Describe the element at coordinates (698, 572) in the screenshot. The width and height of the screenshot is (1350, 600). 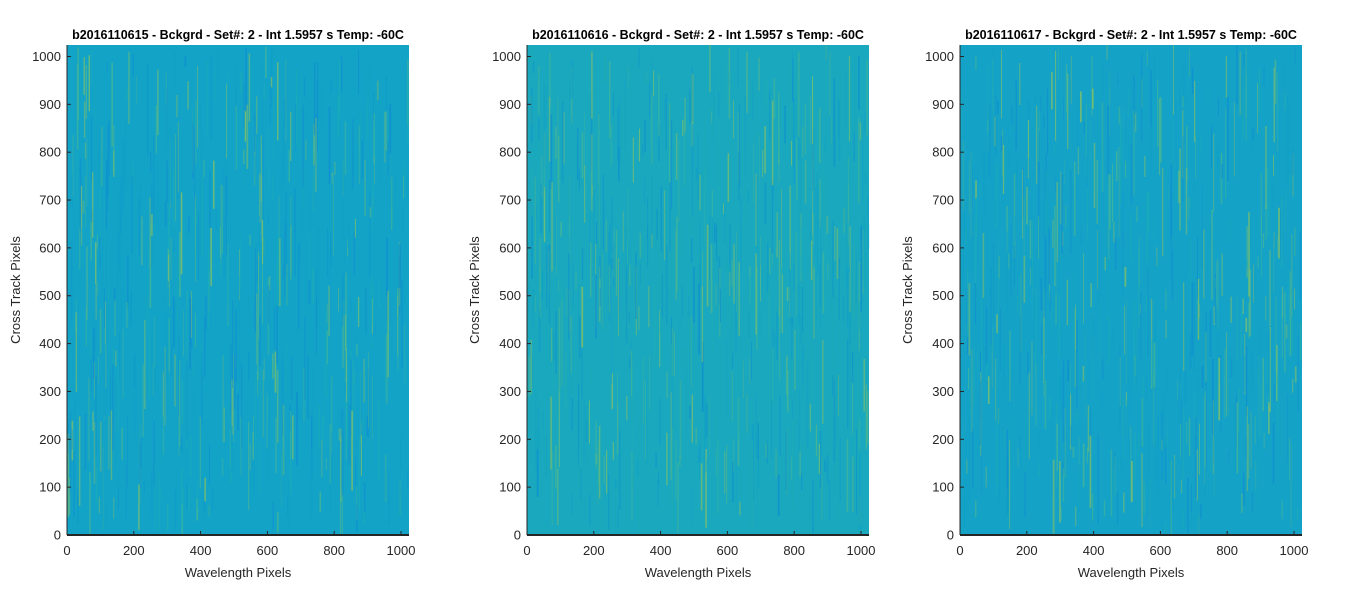
I see `panel-2-x-axis-label: Wavelength Pixels` at that location.